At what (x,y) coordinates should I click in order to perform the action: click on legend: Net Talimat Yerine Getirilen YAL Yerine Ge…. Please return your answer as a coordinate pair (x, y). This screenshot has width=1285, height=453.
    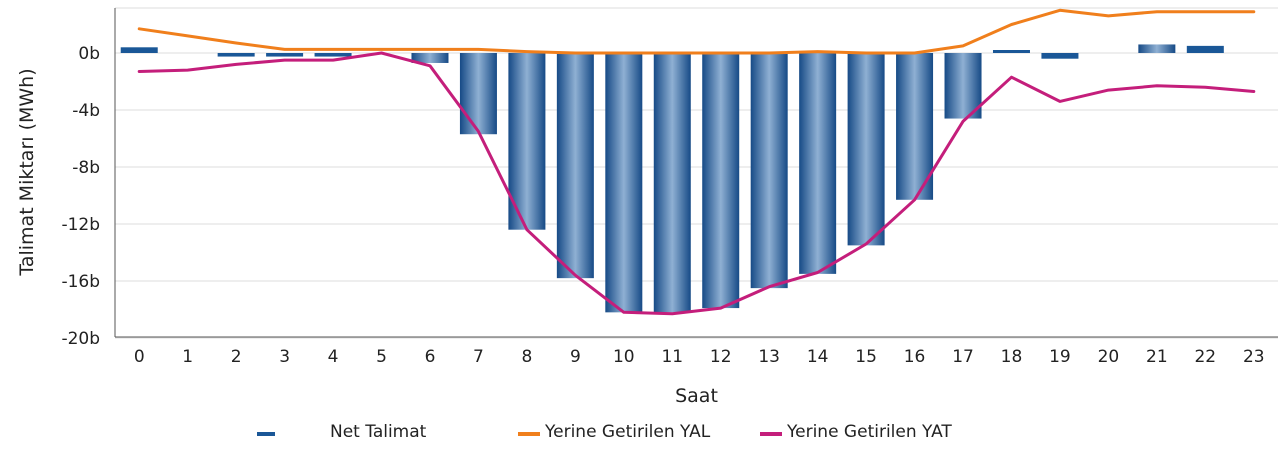
    Looking at the image, I should click on (604, 432).